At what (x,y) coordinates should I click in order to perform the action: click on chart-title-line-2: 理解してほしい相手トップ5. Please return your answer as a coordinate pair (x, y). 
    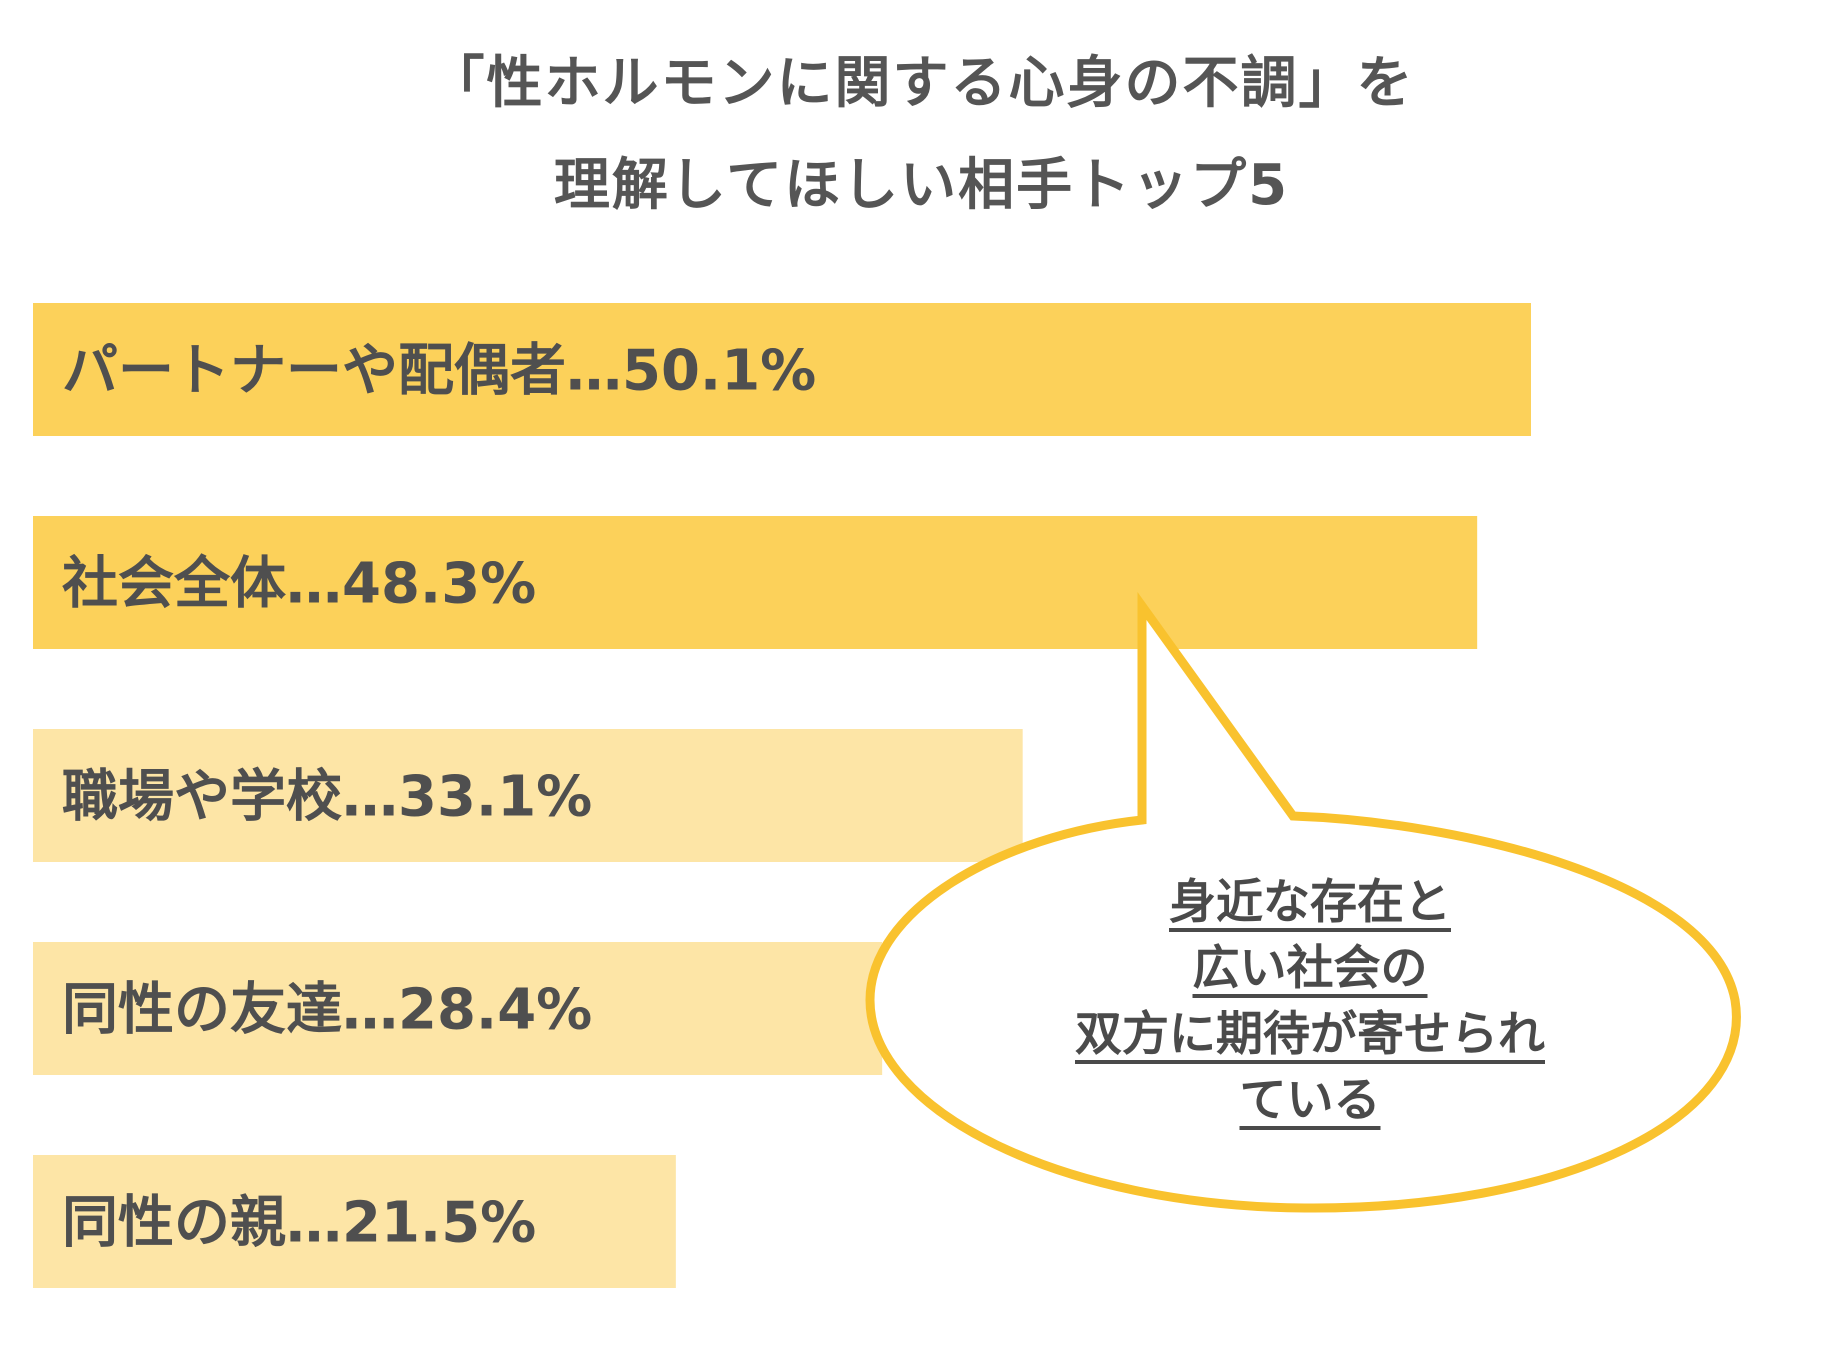
    Looking at the image, I should click on (921, 185).